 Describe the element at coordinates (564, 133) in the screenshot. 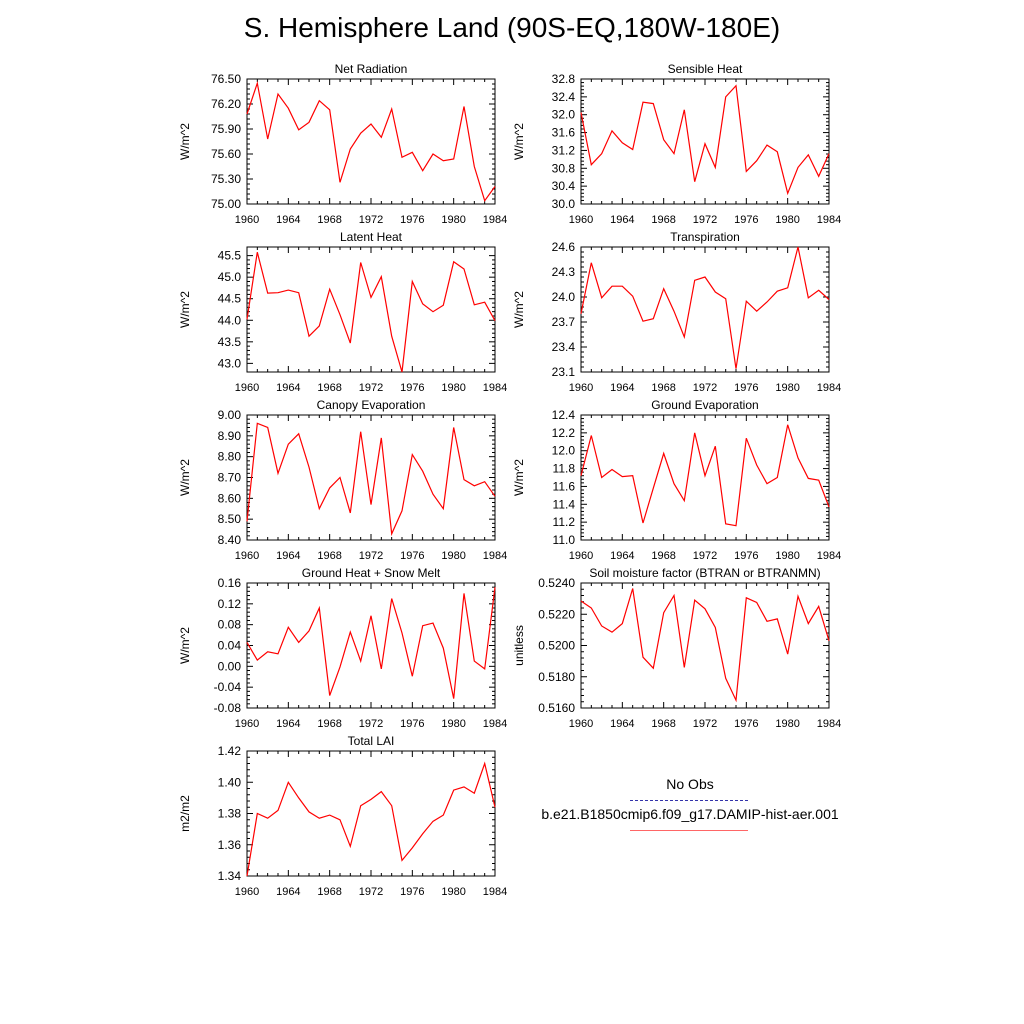

I see `y-tick-label: 31.6` at that location.